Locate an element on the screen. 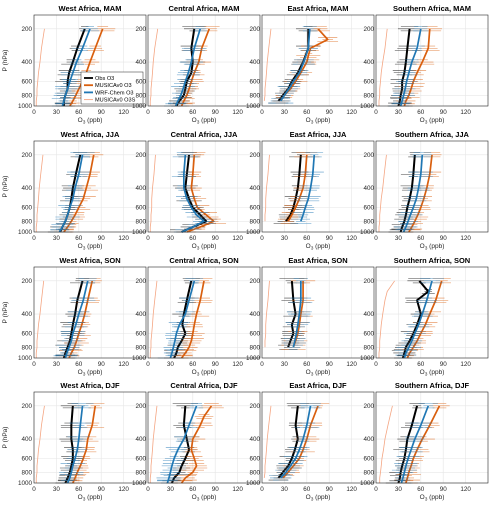 The width and height of the screenshot is (500, 505). panel-title: Central Africa, JJA is located at coordinates (204, 134).